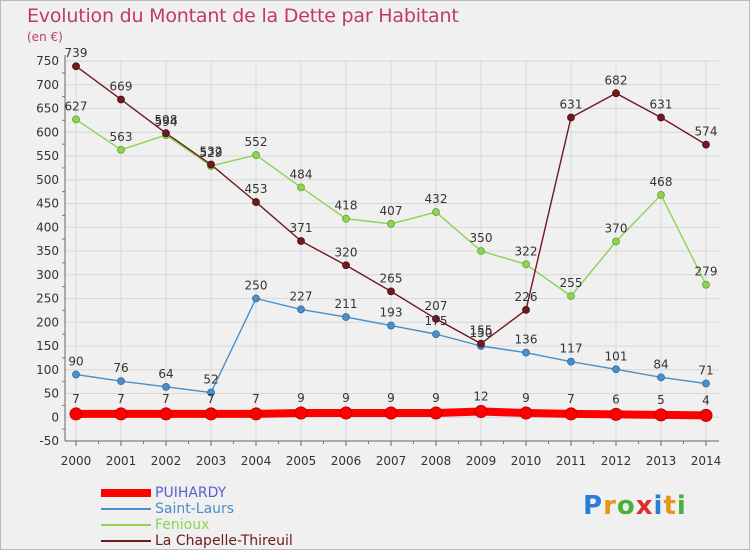  I want to click on logo-letter: t, so click(670, 506).